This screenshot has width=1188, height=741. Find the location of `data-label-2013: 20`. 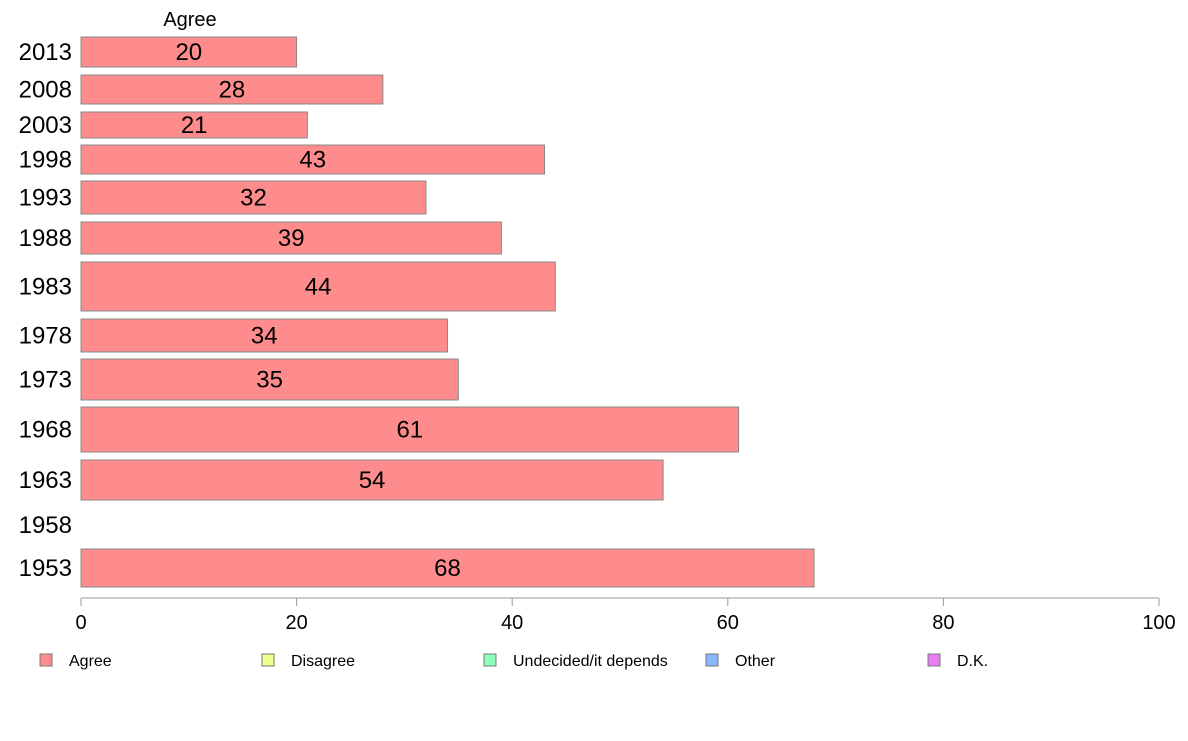

data-label-2013: 20 is located at coordinates (188, 52).